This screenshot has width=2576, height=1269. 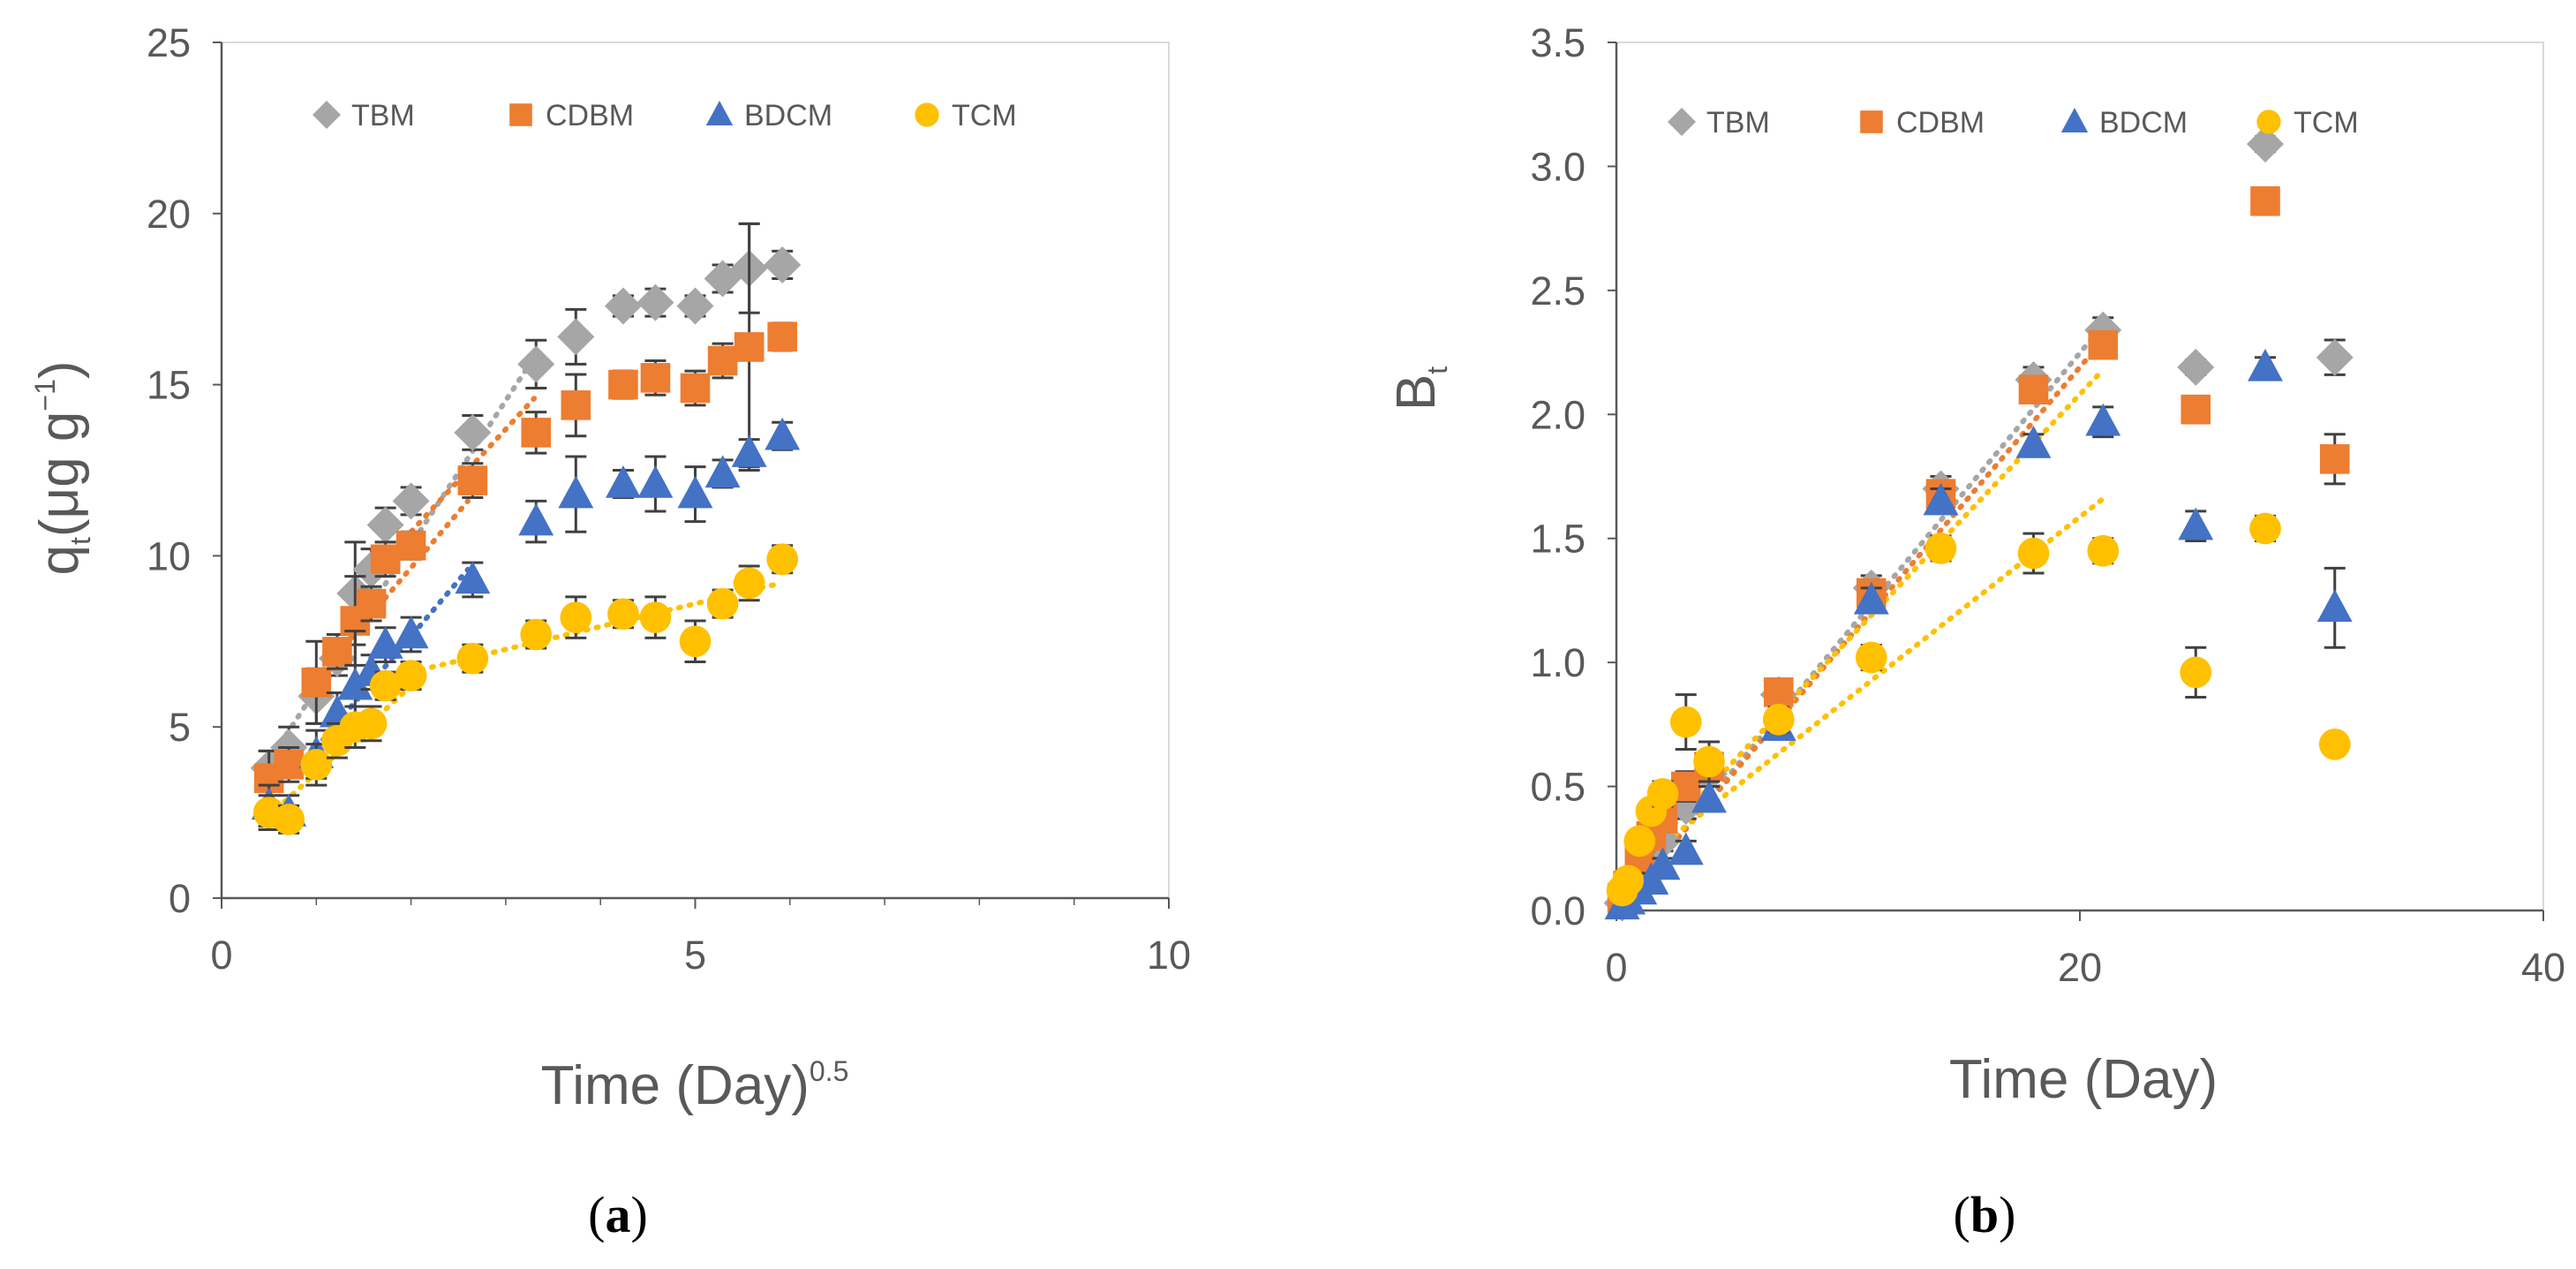 I want to click on y-tick-label: 3.5, so click(x=1558, y=42).